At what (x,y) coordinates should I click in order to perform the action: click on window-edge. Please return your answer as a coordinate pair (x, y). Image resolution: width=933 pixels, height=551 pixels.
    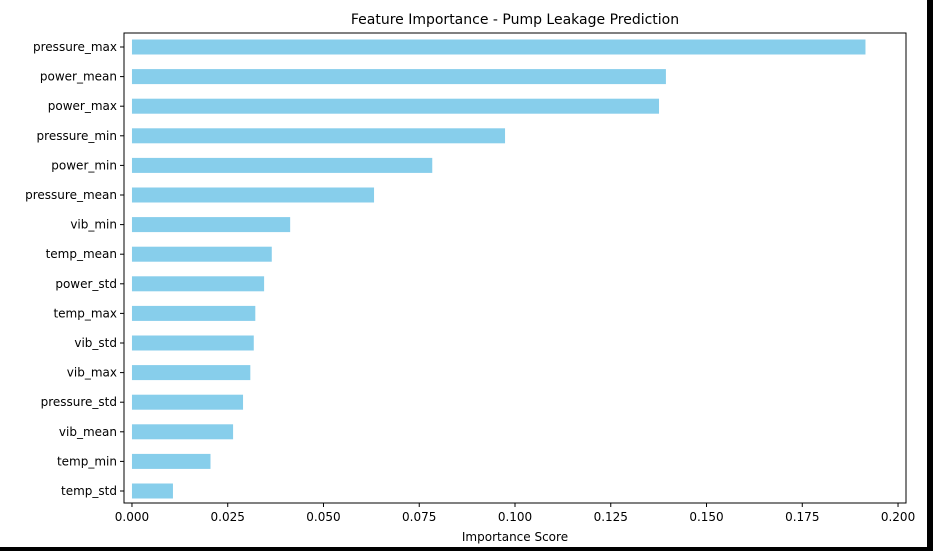
    Looking at the image, I should click on (930, 275).